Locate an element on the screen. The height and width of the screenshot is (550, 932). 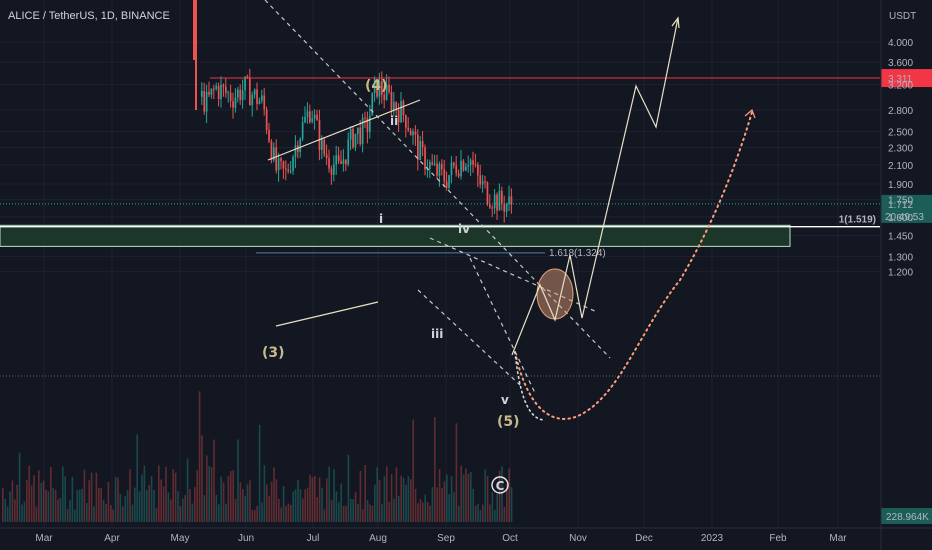
wave-label-4: (4) is located at coordinates (376, 86).